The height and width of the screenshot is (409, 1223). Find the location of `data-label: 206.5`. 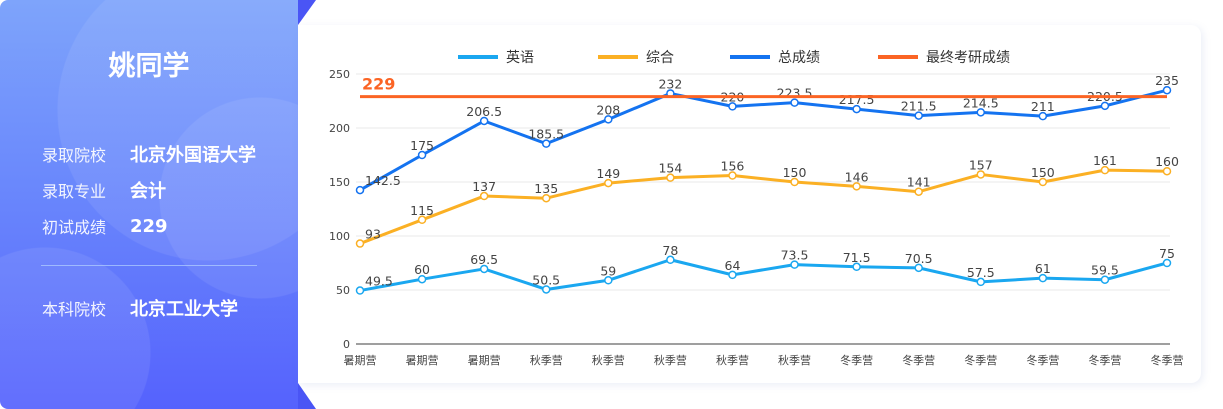

data-label: 206.5 is located at coordinates (484, 111).